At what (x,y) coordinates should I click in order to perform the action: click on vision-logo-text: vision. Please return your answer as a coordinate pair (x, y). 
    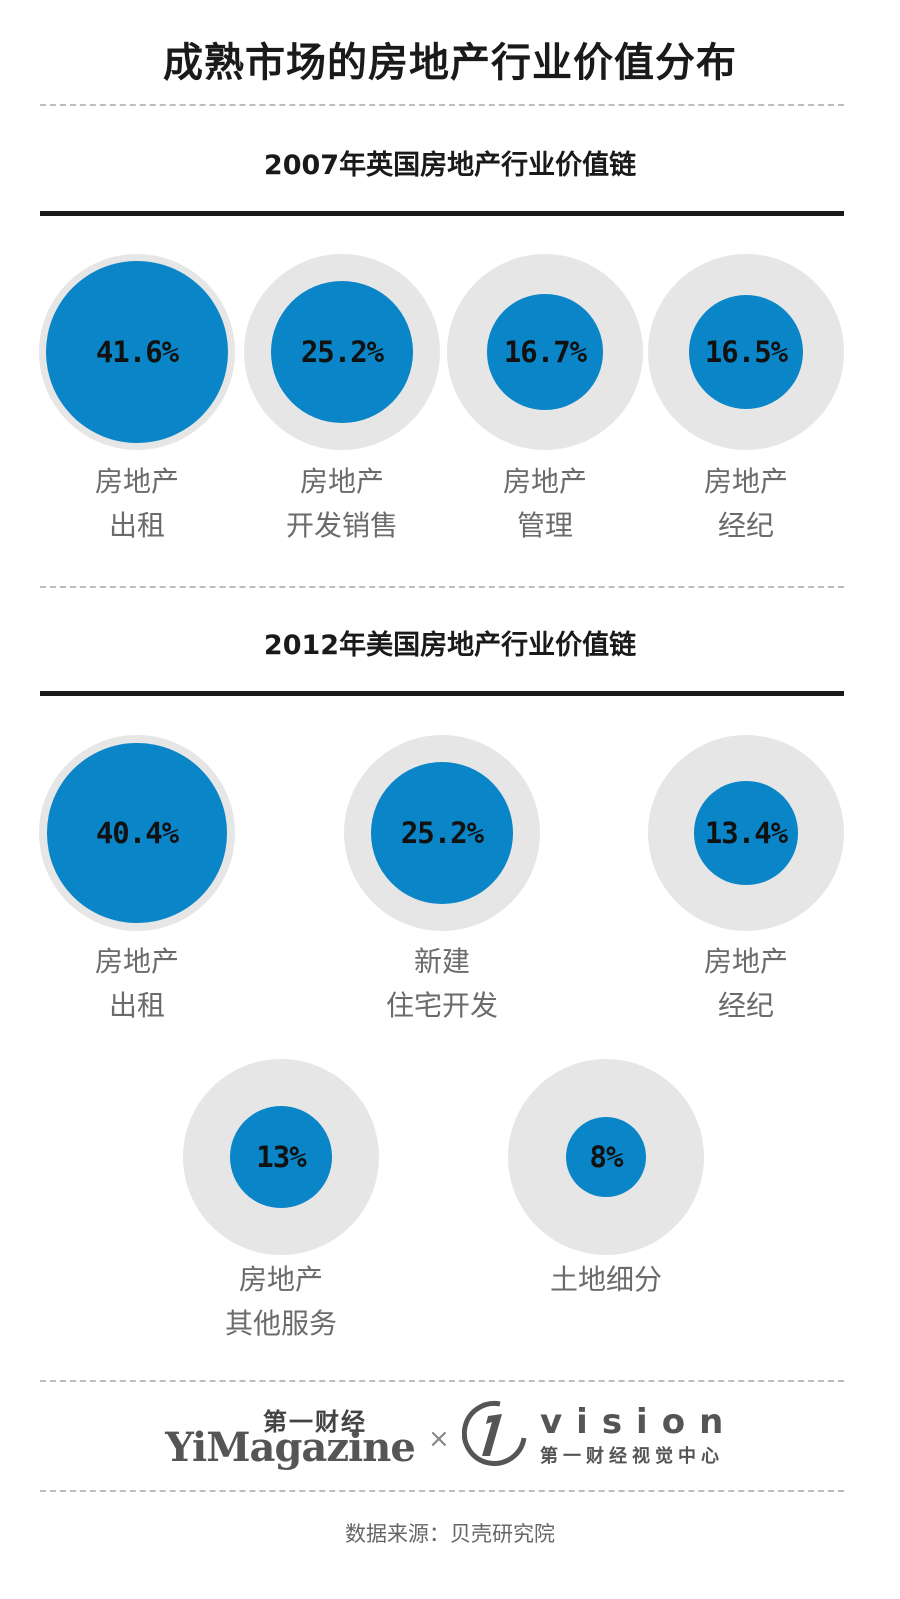
    Looking at the image, I should click on (639, 1422).